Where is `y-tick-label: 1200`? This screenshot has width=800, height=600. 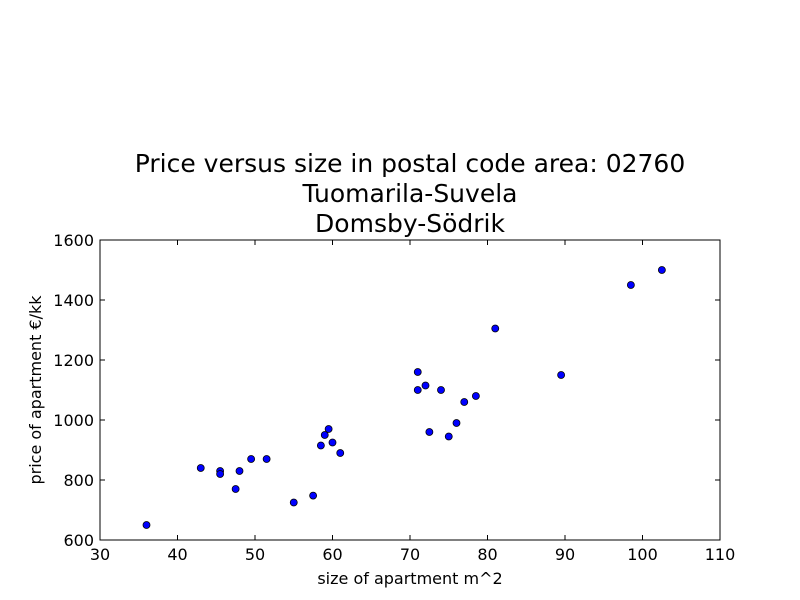 y-tick-label: 1200 is located at coordinates (73, 360).